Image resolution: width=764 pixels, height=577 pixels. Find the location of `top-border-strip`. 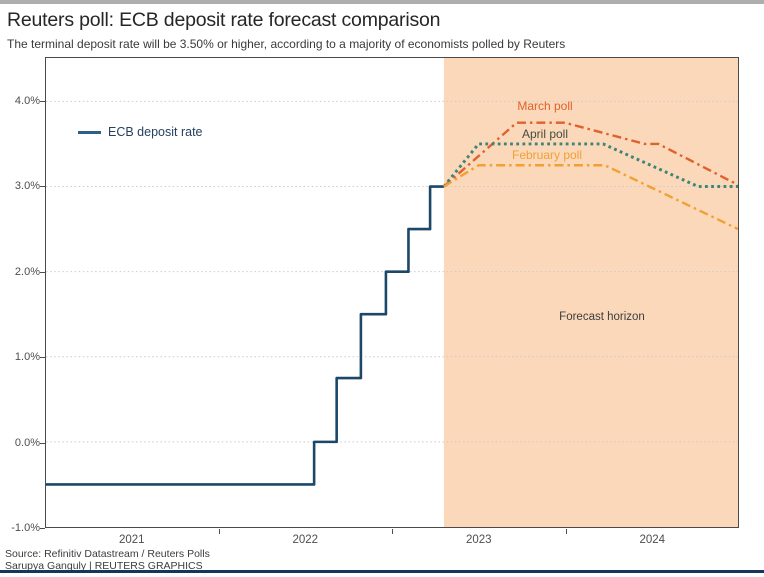

top-border-strip is located at coordinates (382, 2).